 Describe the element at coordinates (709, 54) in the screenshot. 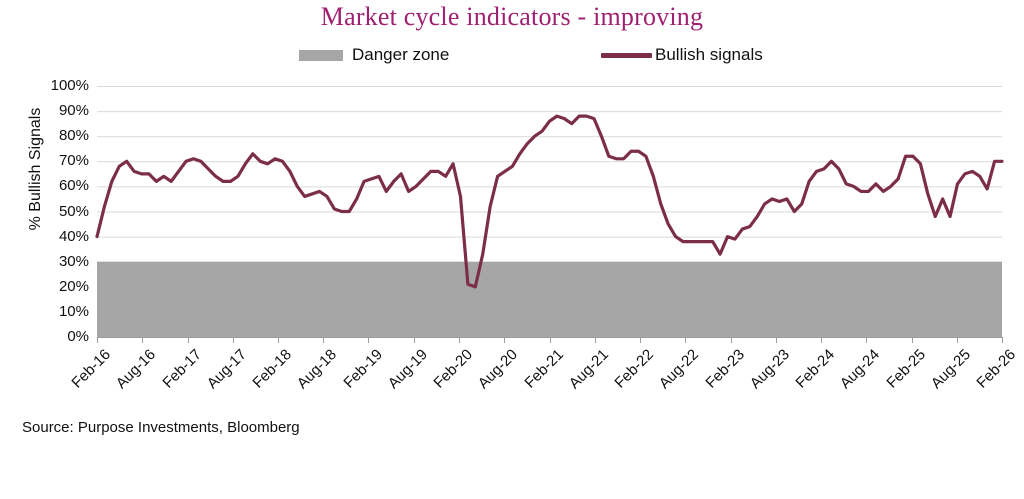

I see `legend-label-bullish-signals: Bullish signals` at that location.